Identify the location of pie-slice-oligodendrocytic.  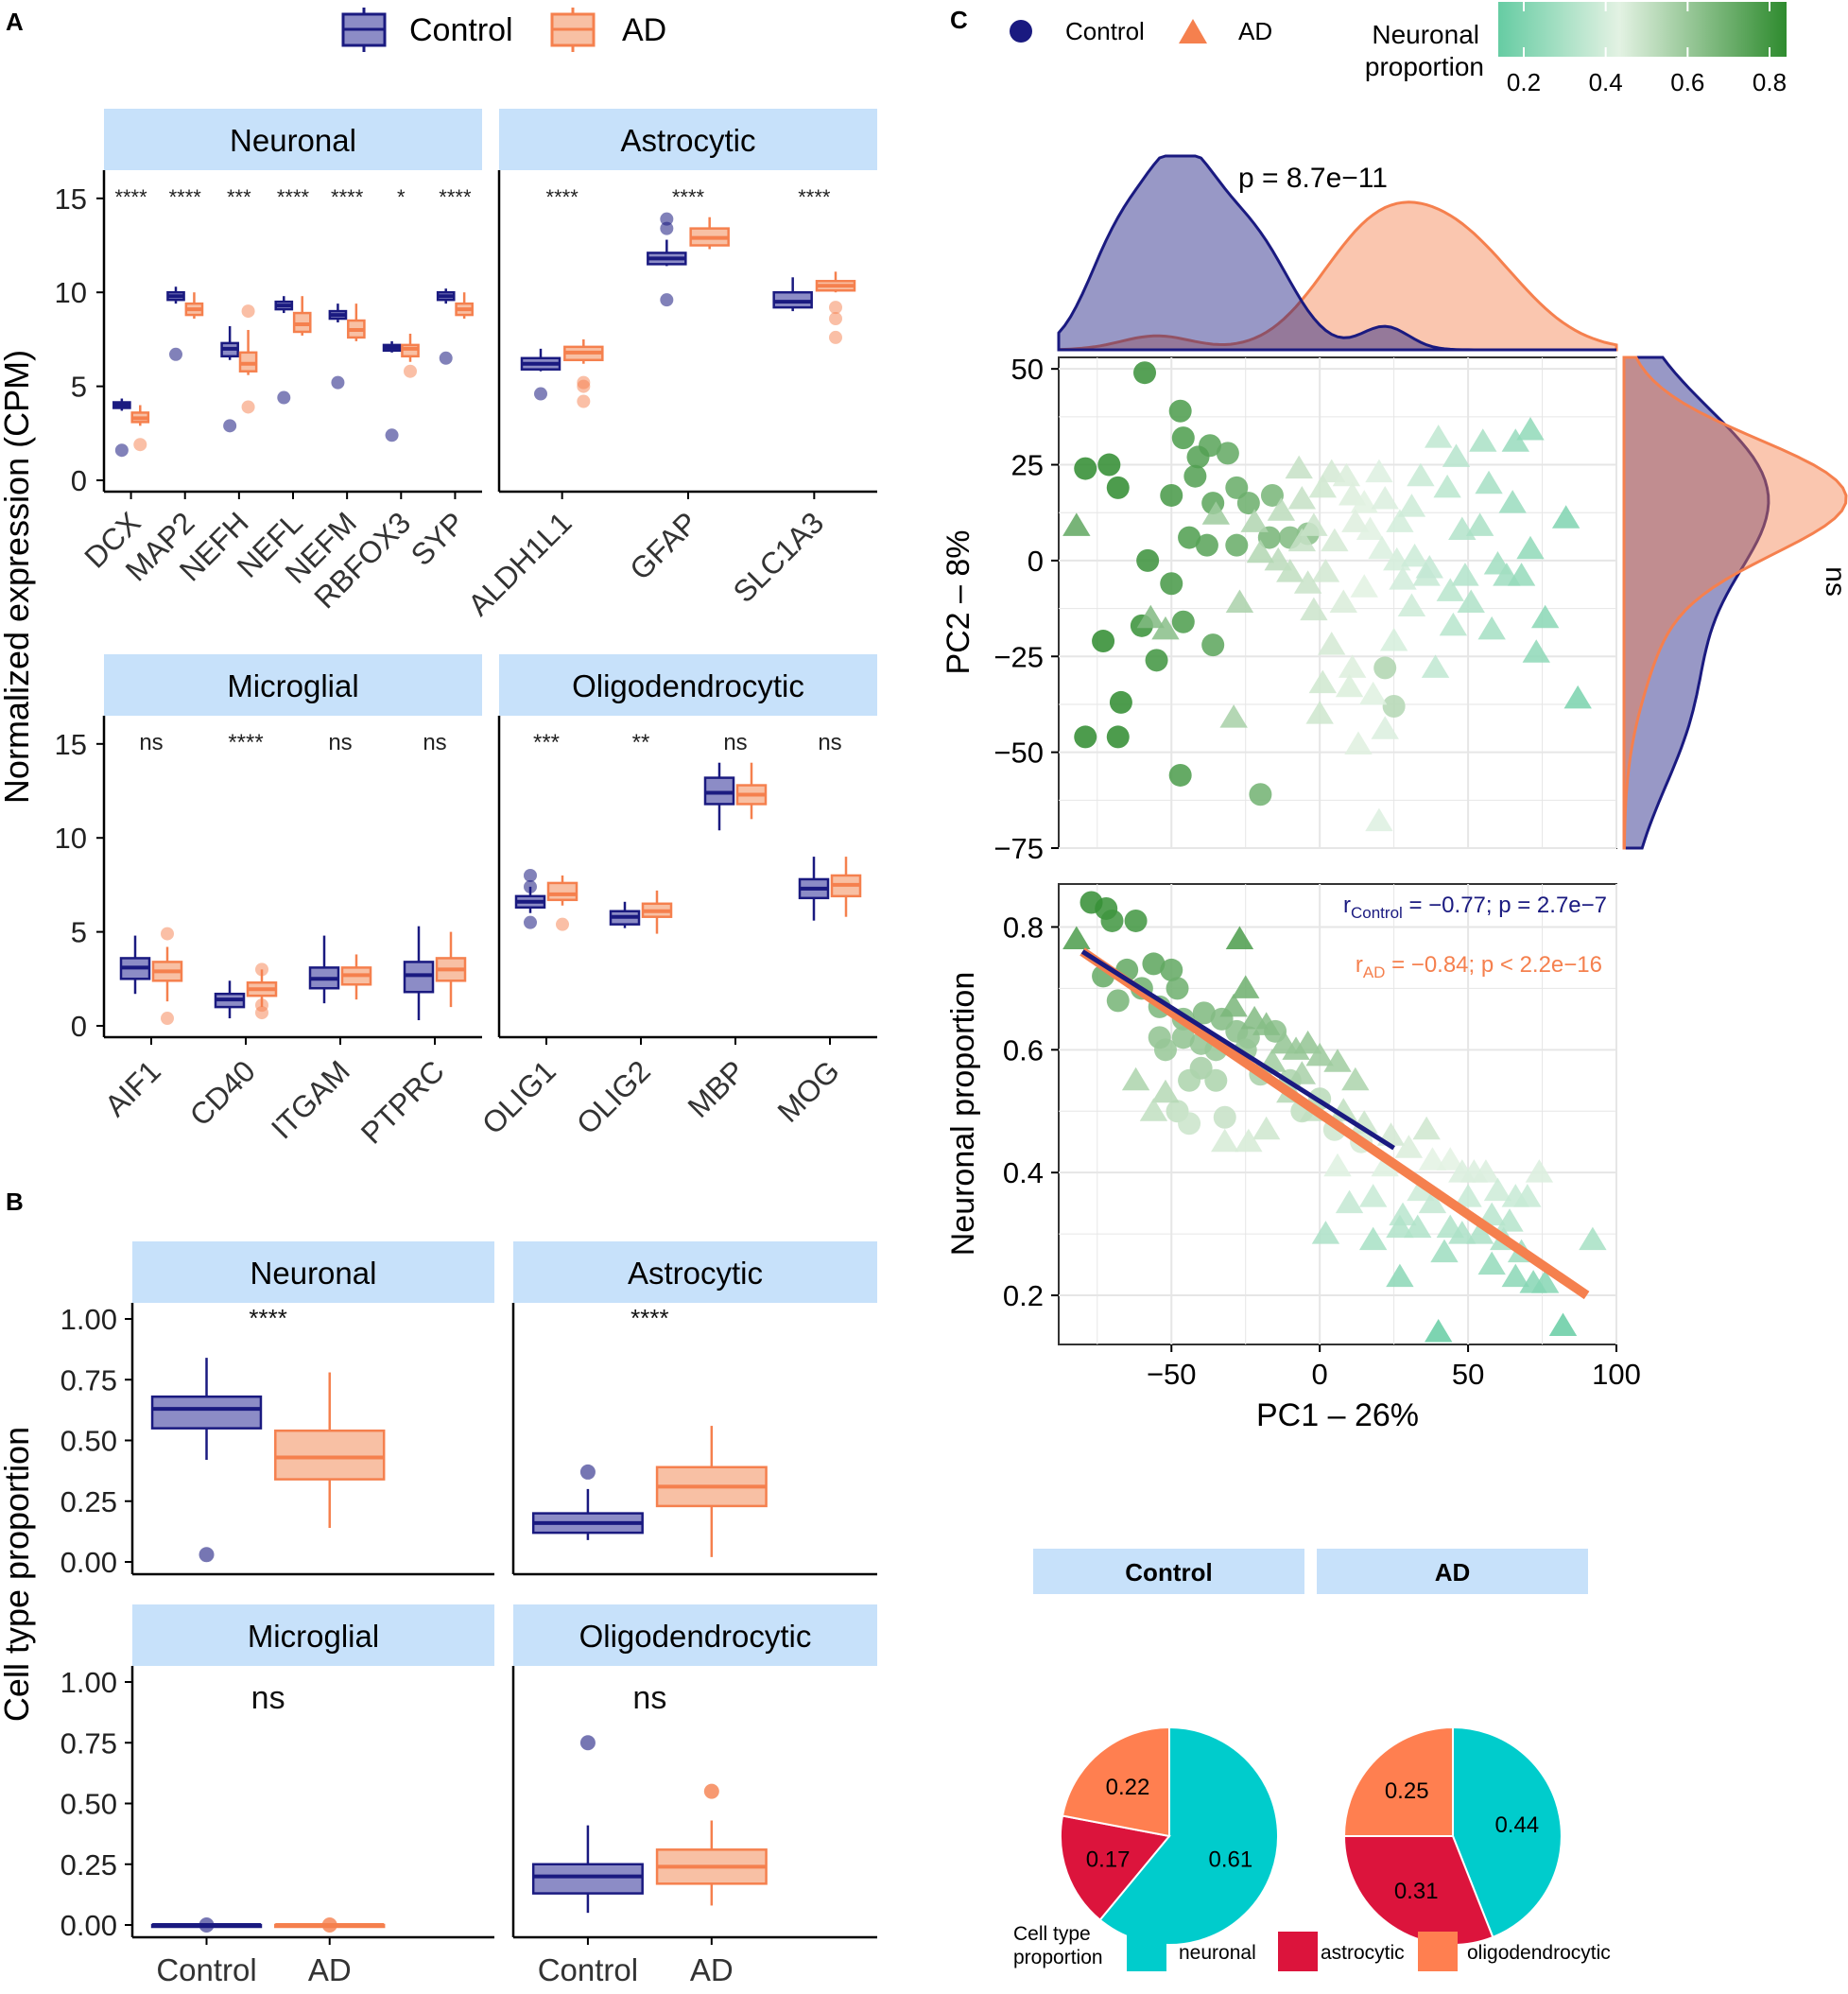
(1115, 1781).